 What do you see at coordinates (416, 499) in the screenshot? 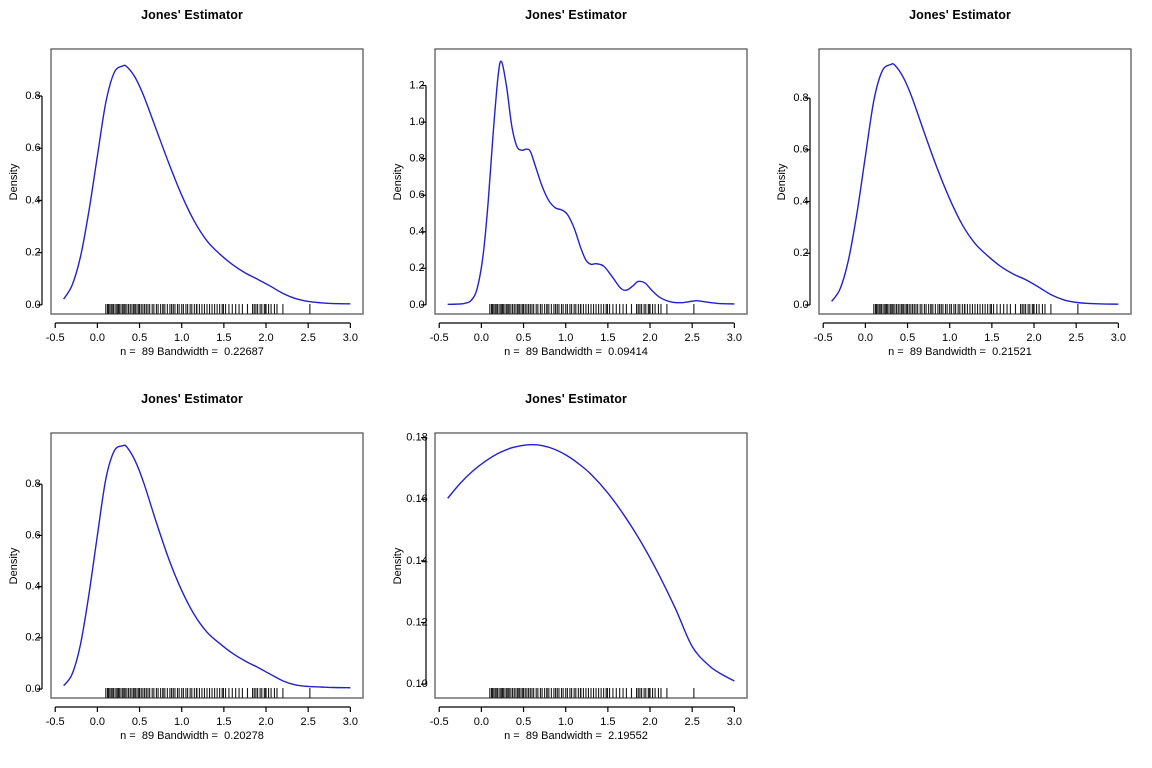
I see `y-tick-label: 0.16` at bounding box center [416, 499].